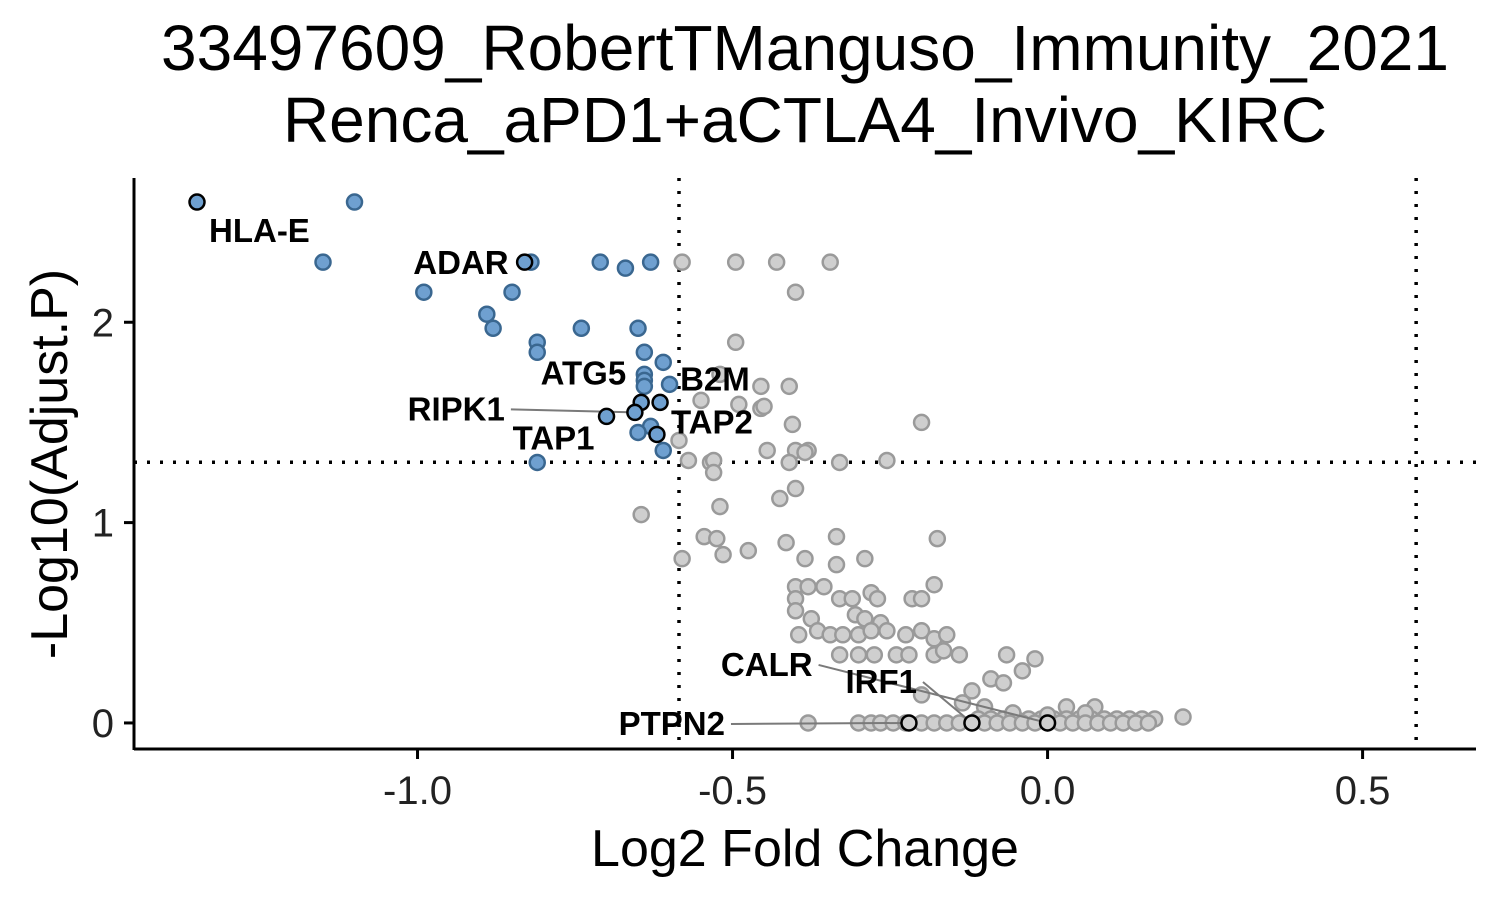 Image resolution: width=1500 pixels, height=900 pixels. Describe the element at coordinates (1048, 791) in the screenshot. I see `x-tick-label: 0.0` at that location.